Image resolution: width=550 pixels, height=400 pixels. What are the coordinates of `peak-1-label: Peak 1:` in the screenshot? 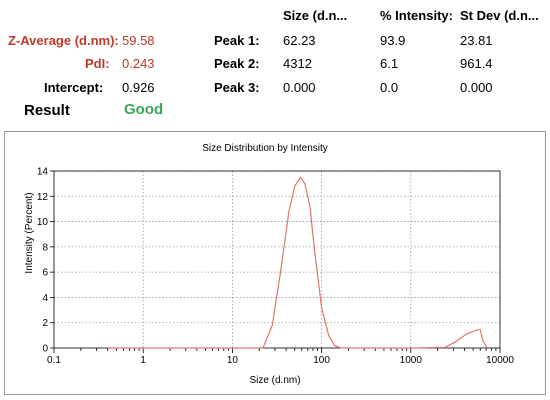 It's located at (237, 40).